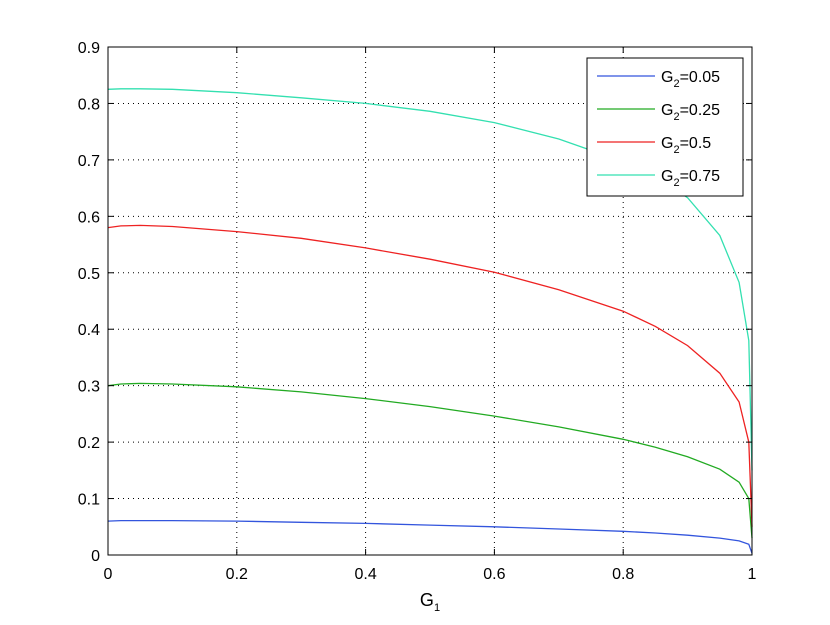 The image size is (830, 625). I want to click on y-tick-label: 0.4, so click(89, 330).